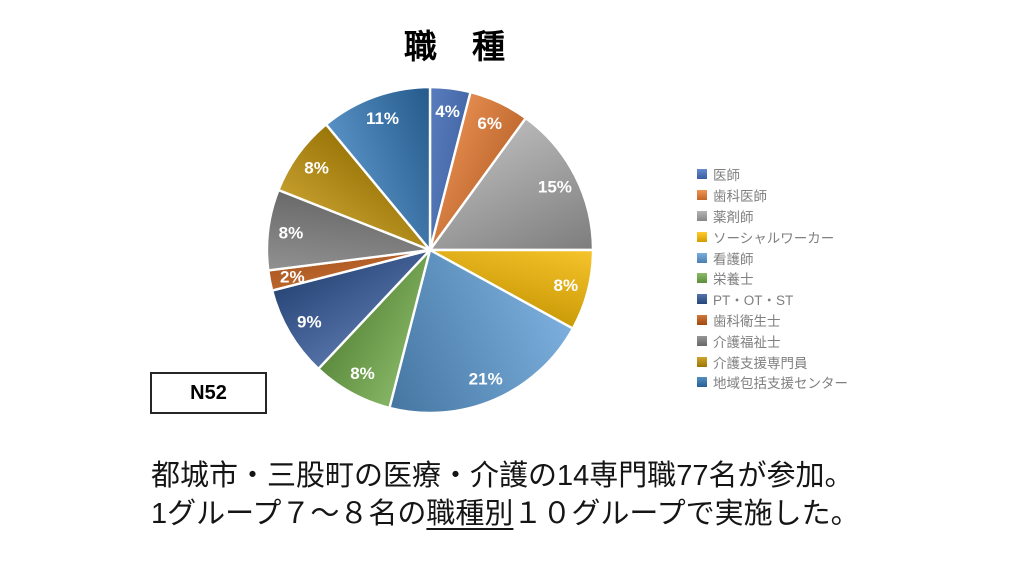 The width and height of the screenshot is (1024, 576). What do you see at coordinates (470, 514) in the screenshot?
I see `caption-underlined-term: 職種別` at bounding box center [470, 514].